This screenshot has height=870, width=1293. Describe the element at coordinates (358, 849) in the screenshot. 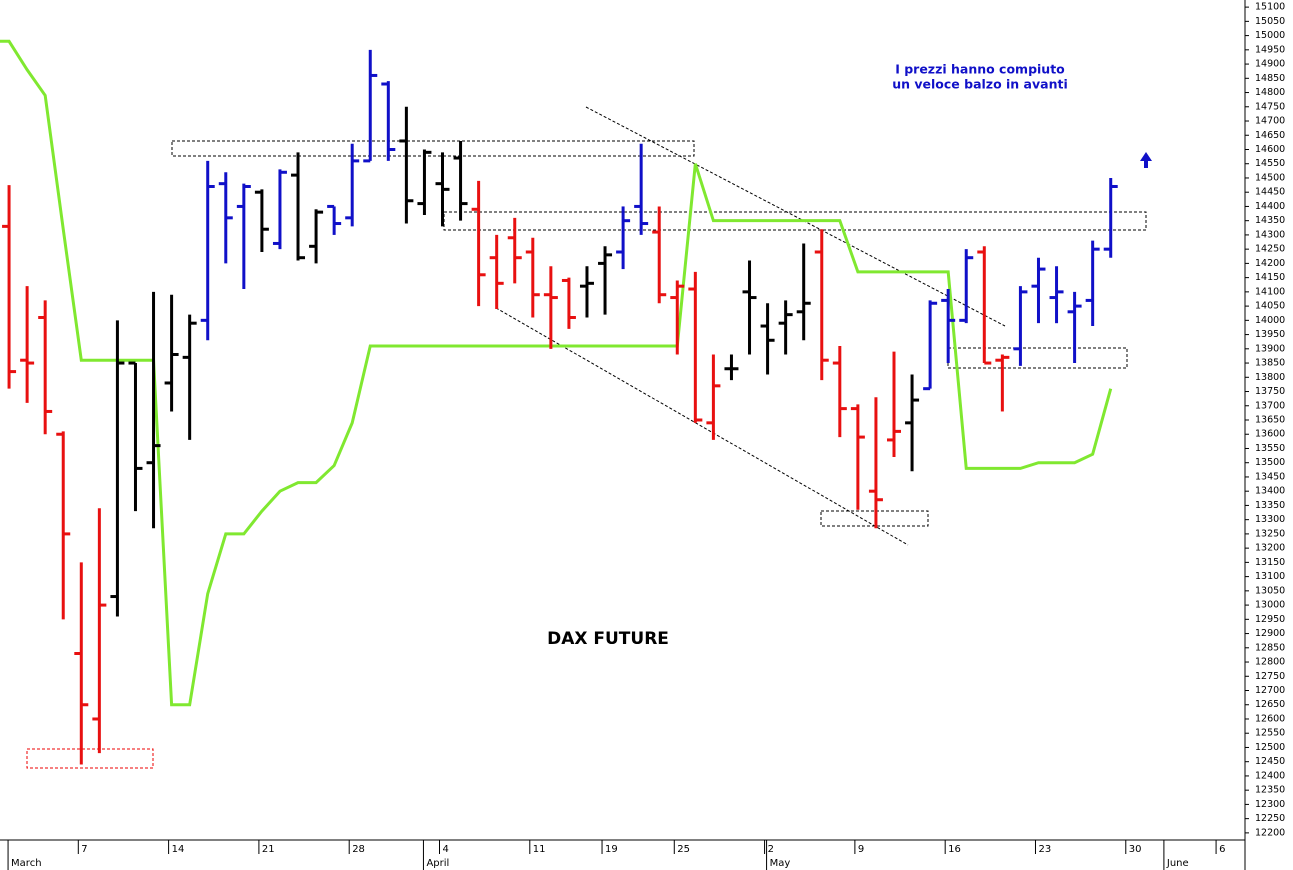

I see `x-tick-label: 28` at that location.